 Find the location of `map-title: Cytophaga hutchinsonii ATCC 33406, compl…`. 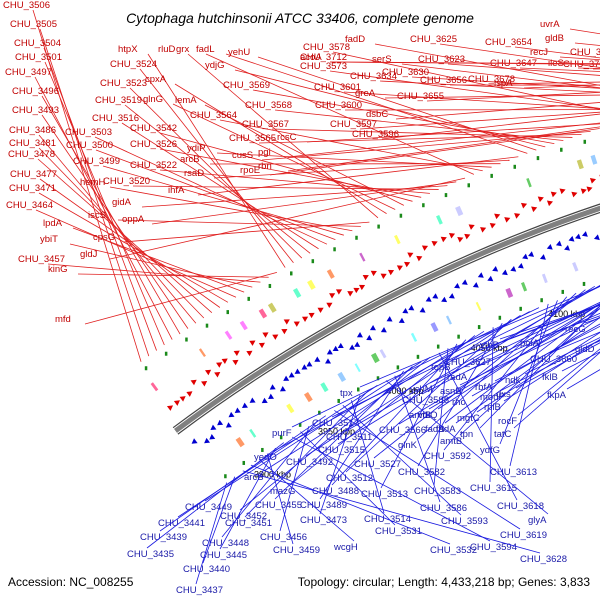

map-title: Cytophaga hutchinsonii ATCC 33406, compl… is located at coordinates (300, 18).